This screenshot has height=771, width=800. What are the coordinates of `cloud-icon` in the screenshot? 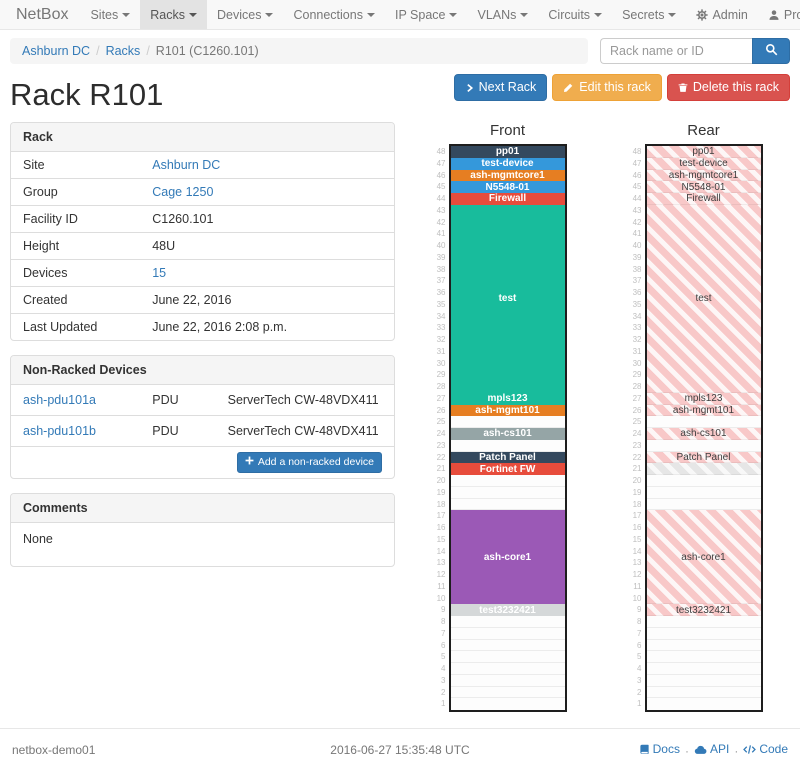 It's located at (700, 749).